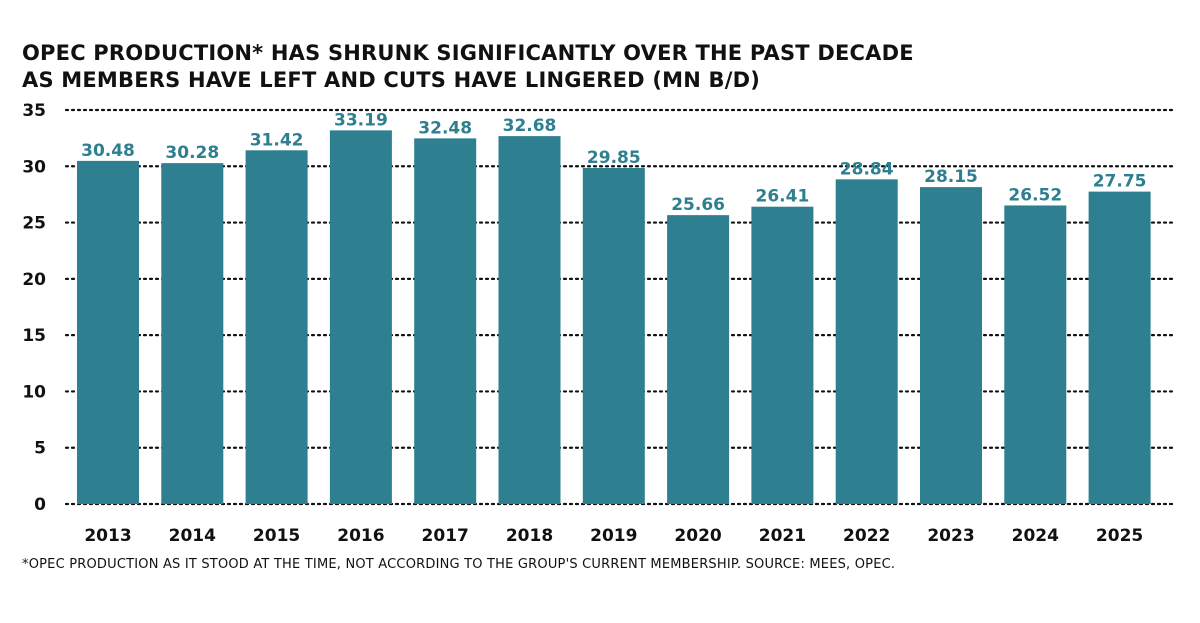 The width and height of the screenshot is (1200, 623). Describe the element at coordinates (698, 205) in the screenshot. I see `bar-value-label: 25.66` at that location.